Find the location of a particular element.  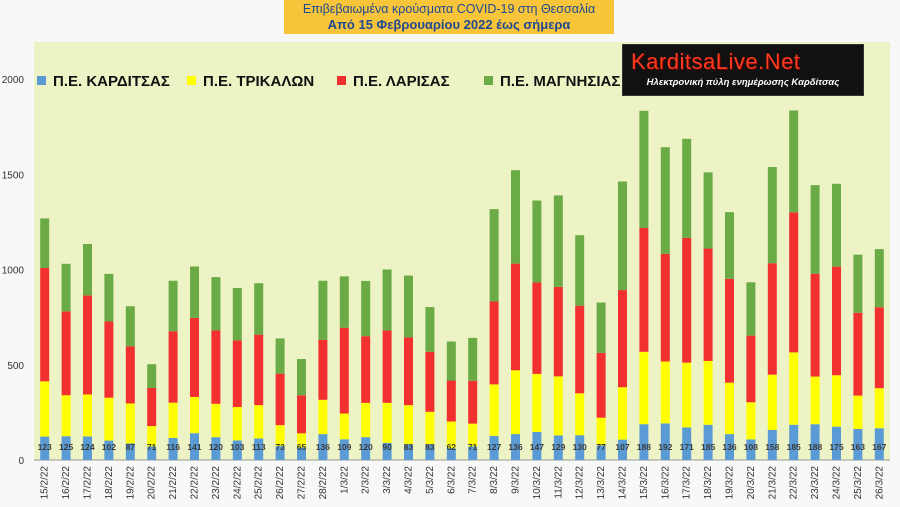

data-label: 175 is located at coordinates (836, 447).